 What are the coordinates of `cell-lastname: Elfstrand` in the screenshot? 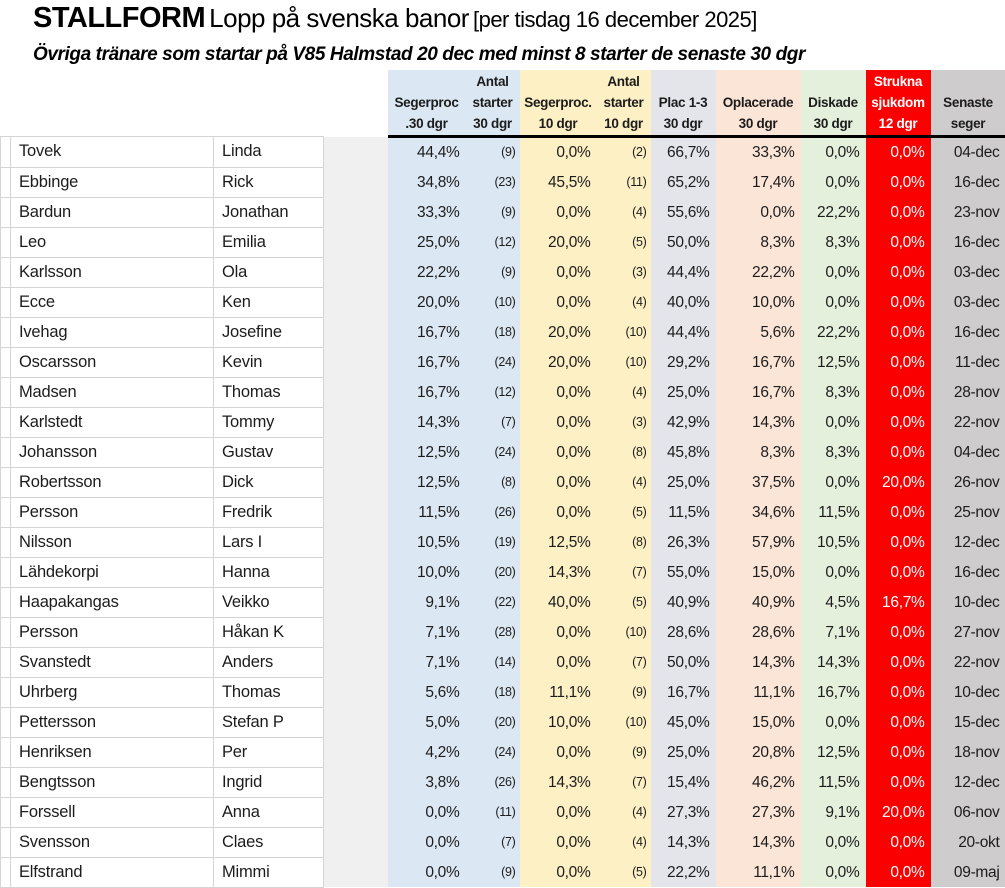 It's located at (112, 872).